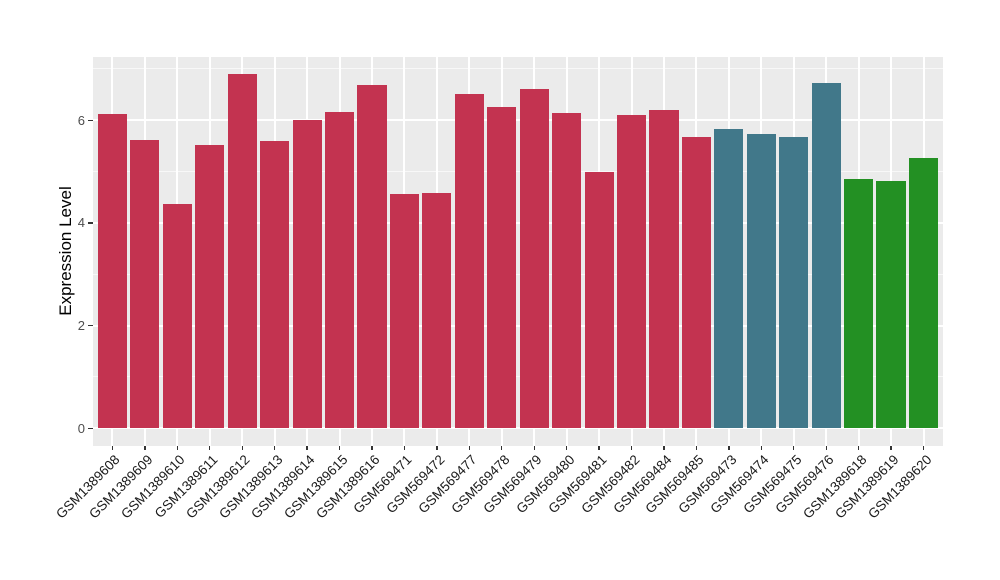 The image size is (1000, 580). I want to click on bar-GSM569472, so click(437, 311).